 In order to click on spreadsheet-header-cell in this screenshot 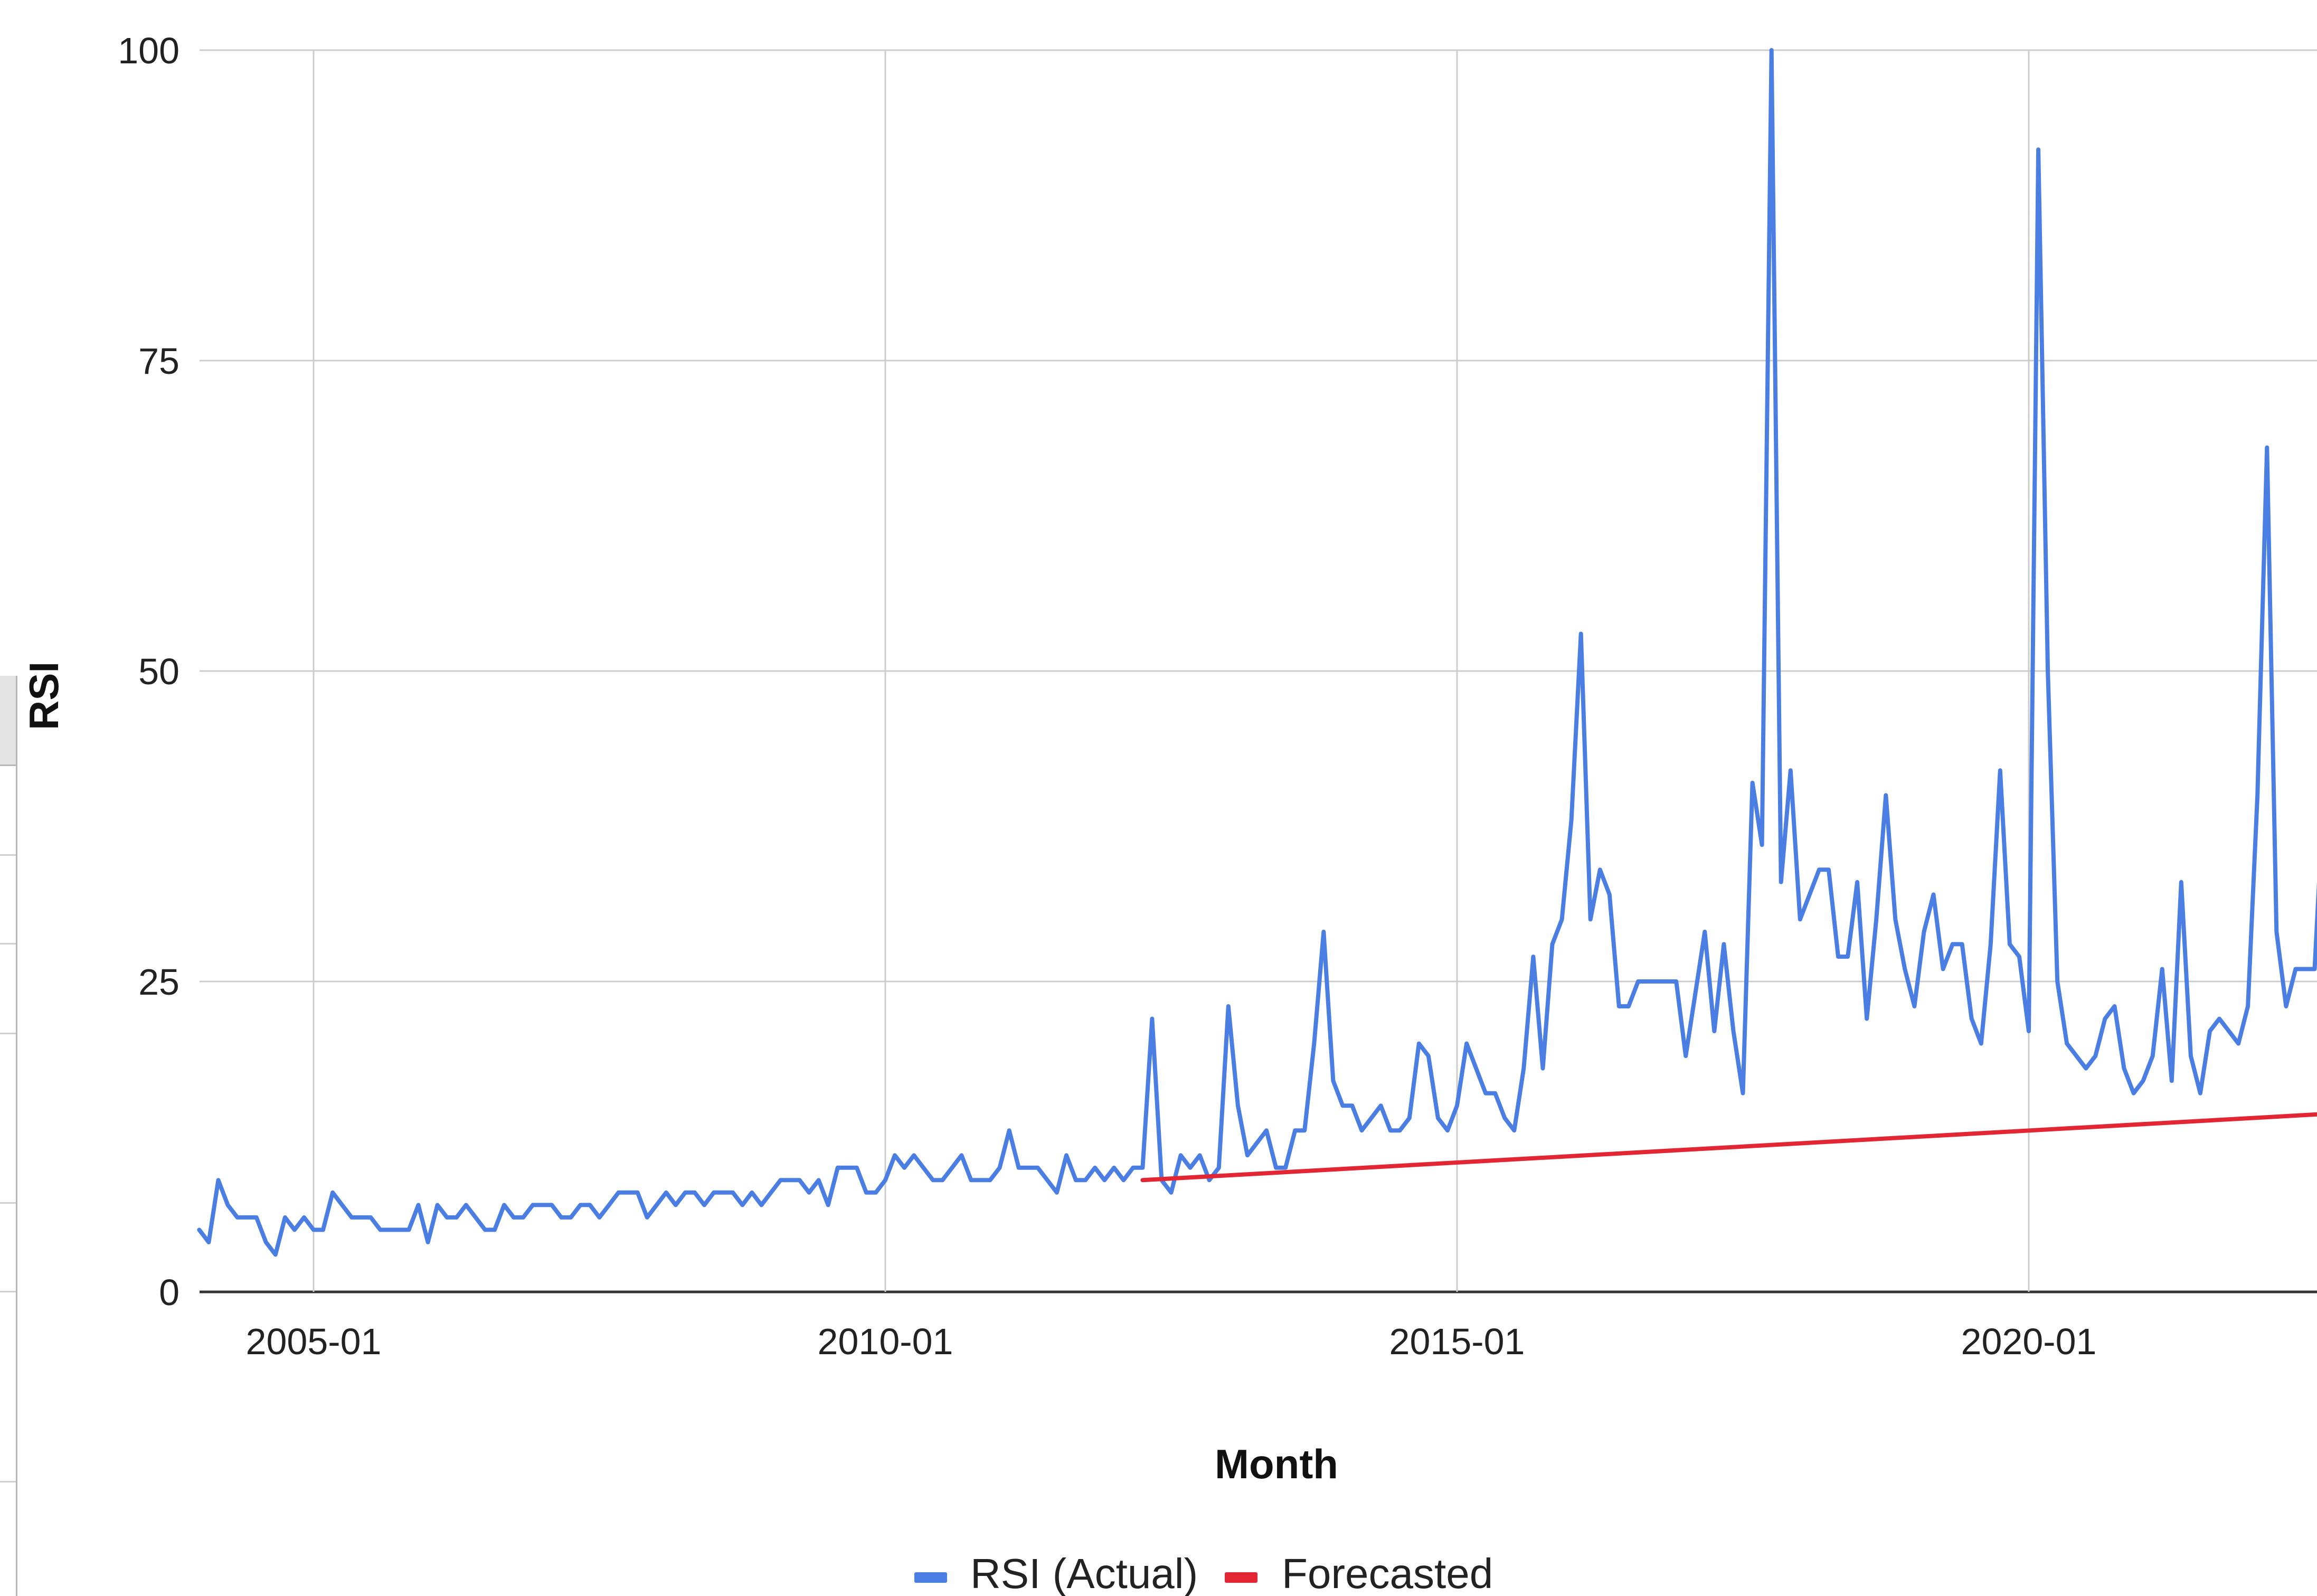, I will do `click(8, 721)`.